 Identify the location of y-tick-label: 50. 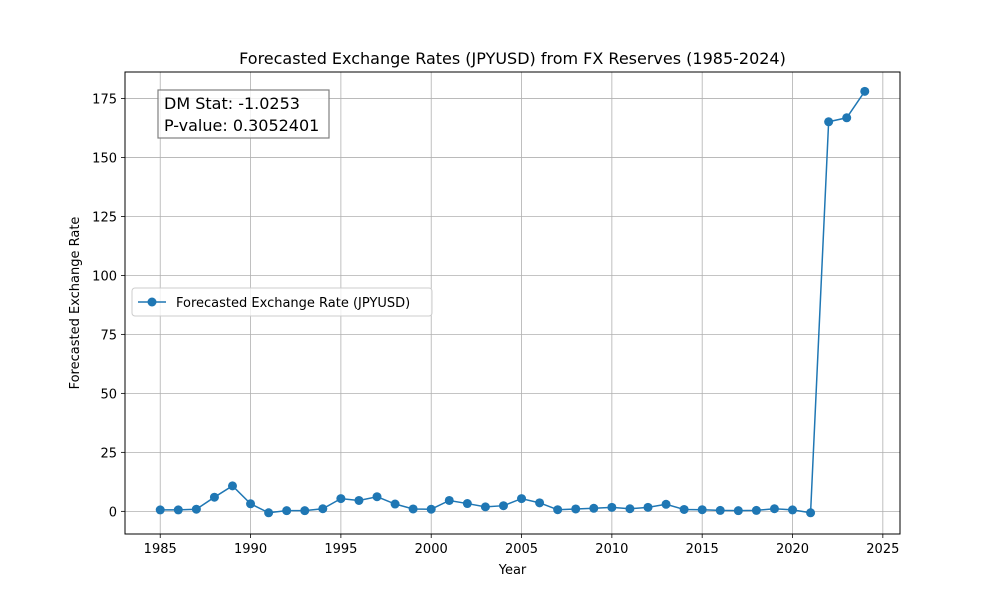
(108, 394).